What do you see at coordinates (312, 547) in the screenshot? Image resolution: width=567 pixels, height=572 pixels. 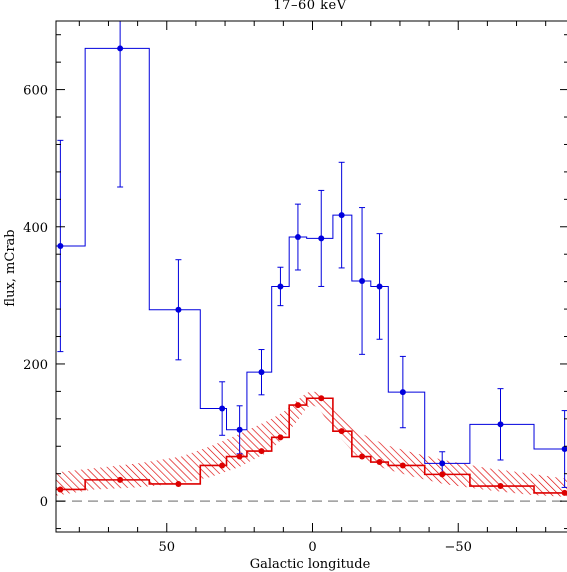 I see `x-tick-label: 0` at bounding box center [312, 547].